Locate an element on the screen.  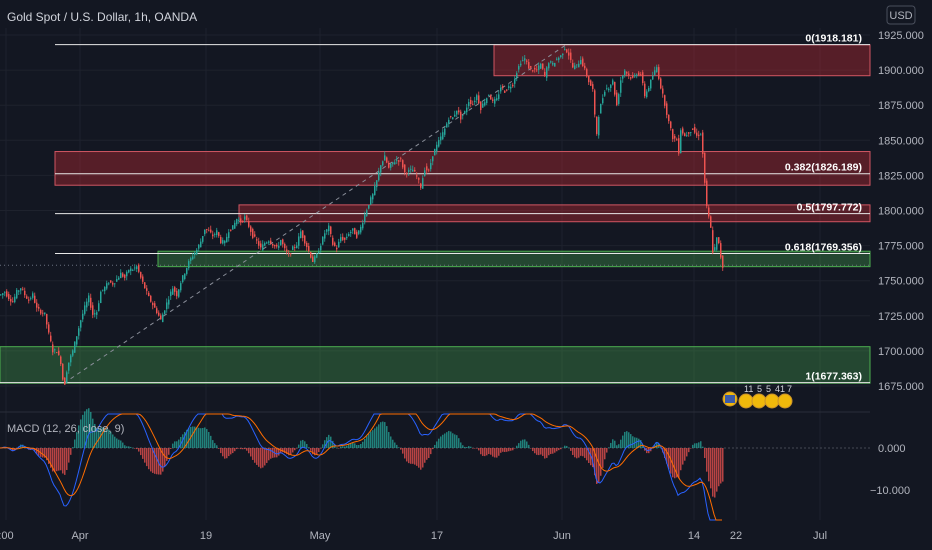
event-badges: 11 5 5 41 7 is located at coordinates (757, 396).